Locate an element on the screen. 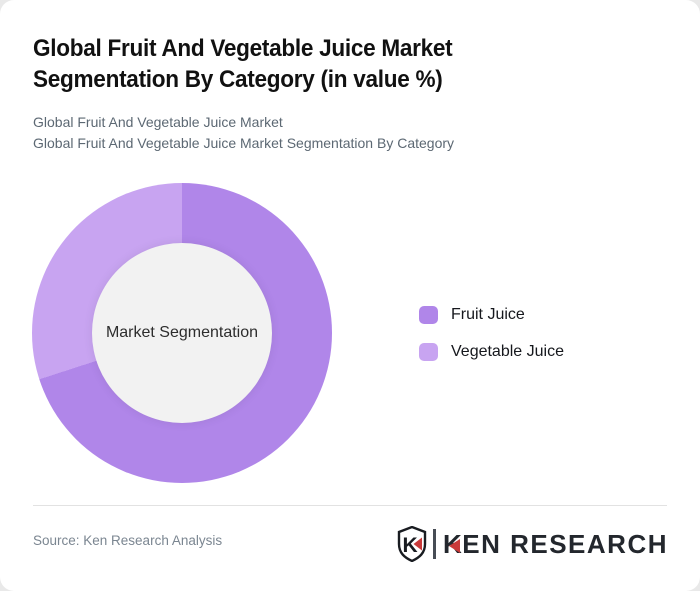  chart-legend: Fruit Juice Vegetable Juice is located at coordinates (491, 342).